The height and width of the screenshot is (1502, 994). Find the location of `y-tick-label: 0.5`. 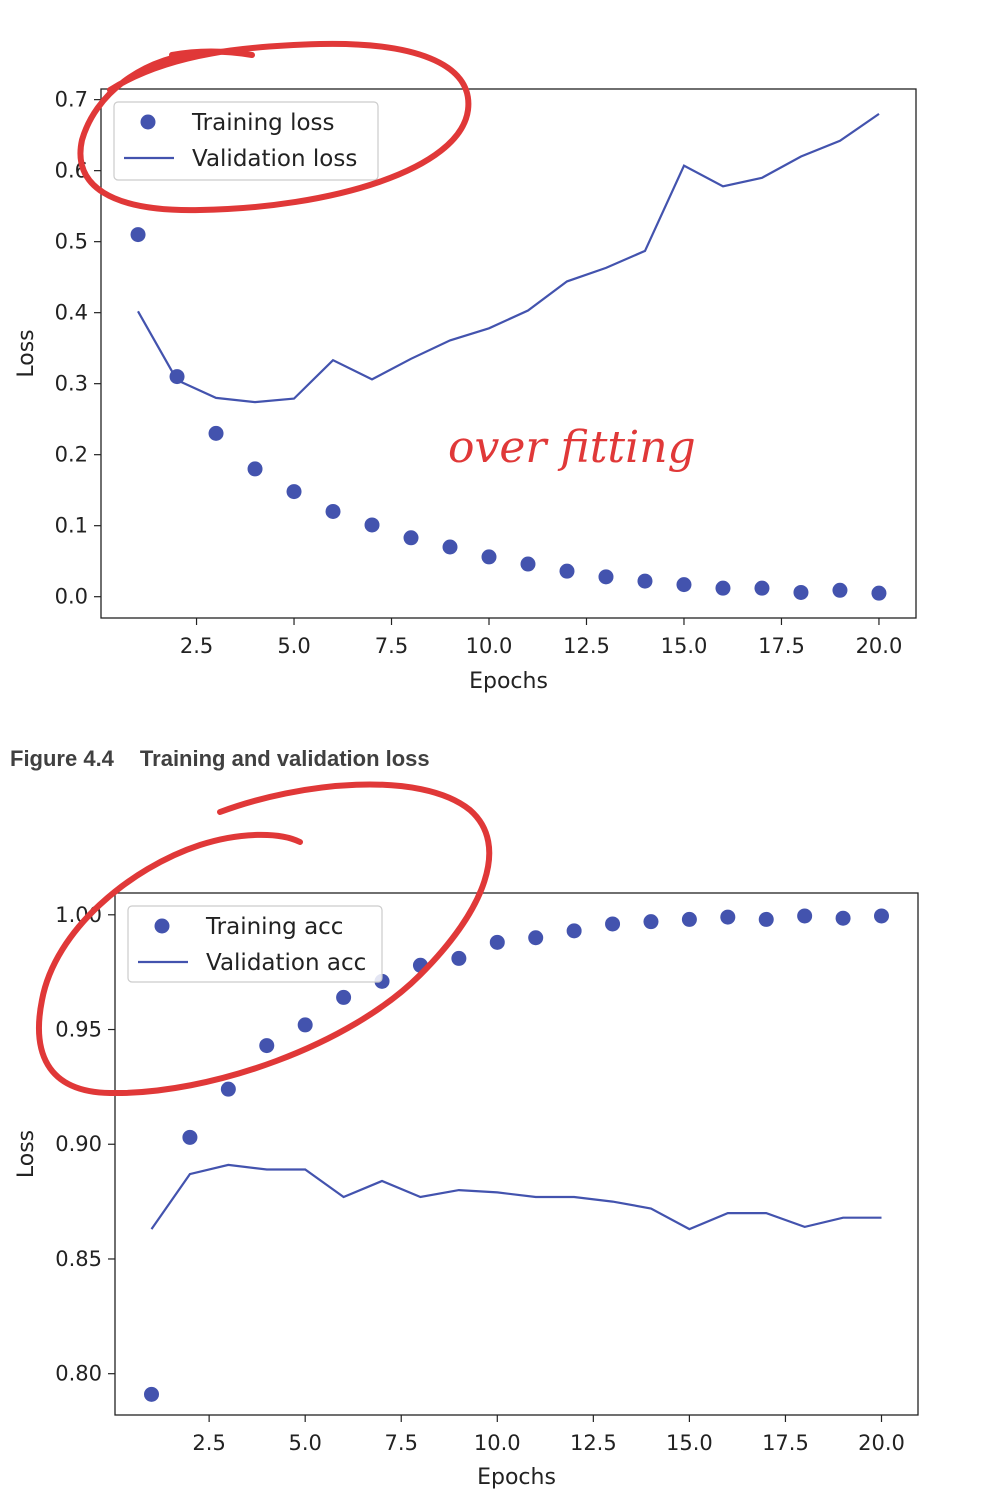

y-tick-label: 0.5 is located at coordinates (71, 242).